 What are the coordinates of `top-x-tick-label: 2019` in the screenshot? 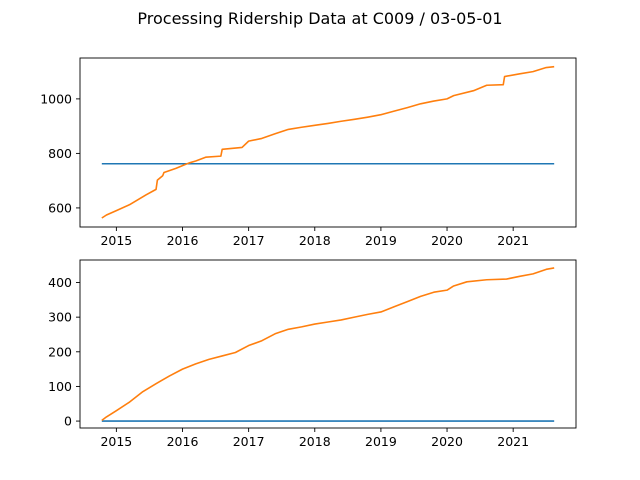 It's located at (381, 240).